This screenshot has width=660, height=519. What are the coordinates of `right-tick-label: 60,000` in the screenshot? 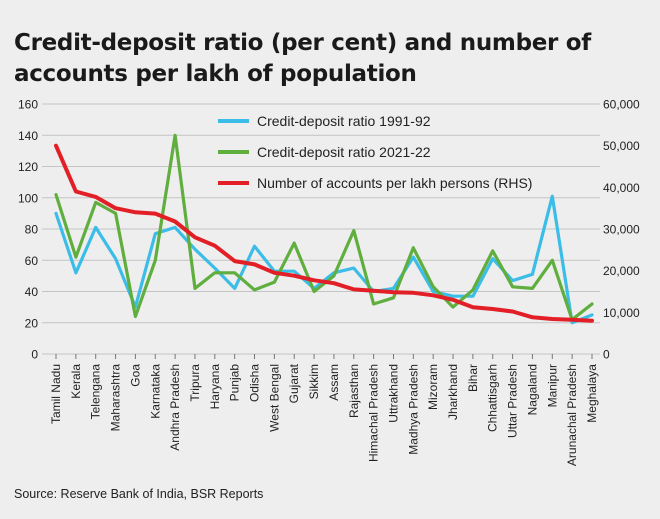 It's located at (621, 105).